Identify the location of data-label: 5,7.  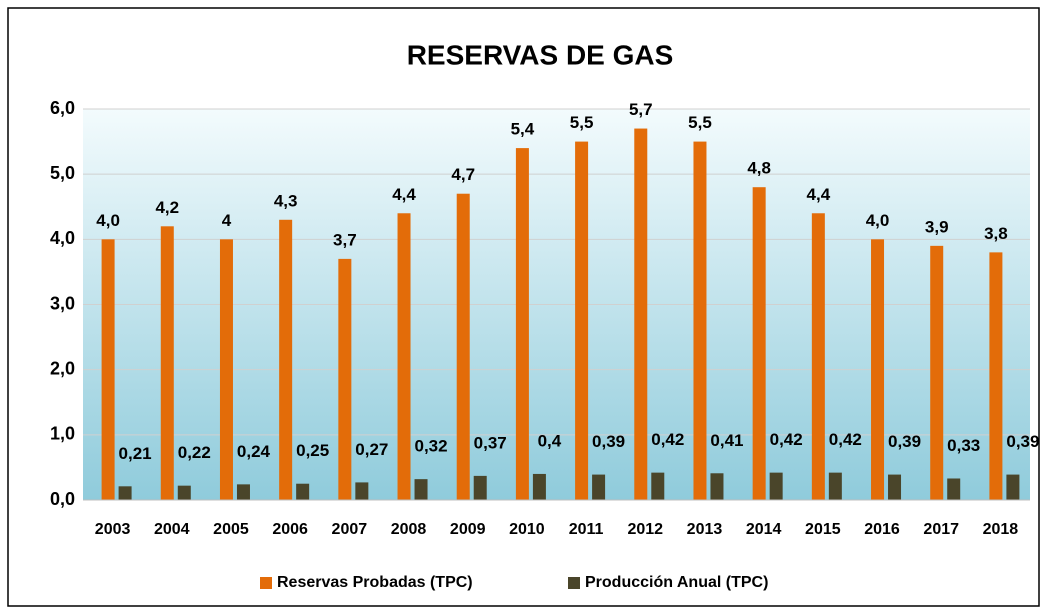
(641, 109).